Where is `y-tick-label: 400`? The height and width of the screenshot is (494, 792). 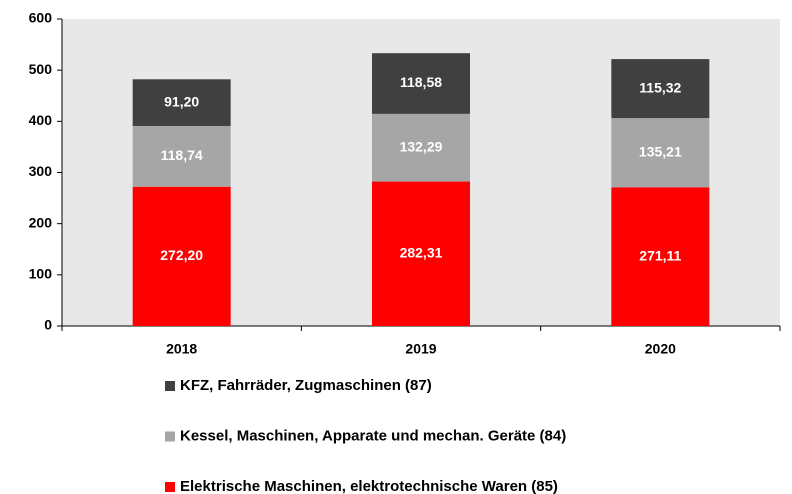
y-tick-label: 400 is located at coordinates (41, 120).